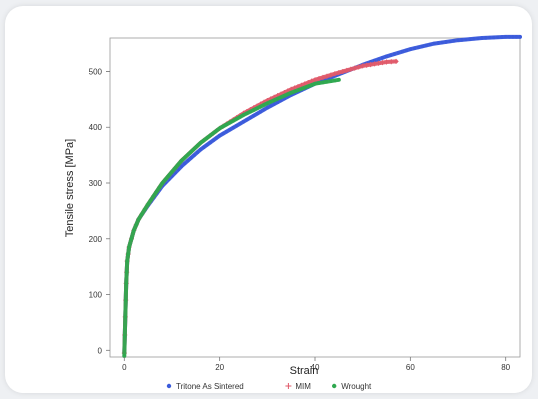 The image size is (538, 399). What do you see at coordinates (410, 367) in the screenshot?
I see `x-tick-label: 60` at bounding box center [410, 367].